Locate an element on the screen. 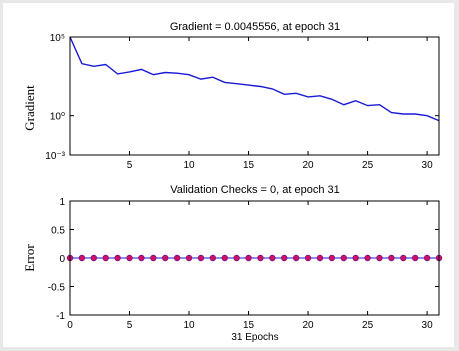 The height and width of the screenshot is (351, 459). validation-series is located at coordinates (254, 258).